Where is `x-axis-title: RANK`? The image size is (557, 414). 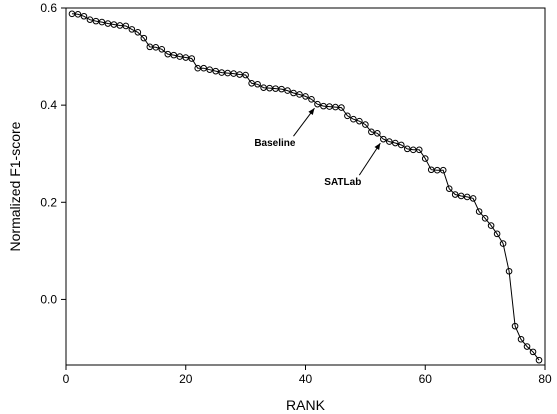 x-axis-title: RANK is located at coordinates (306, 405).